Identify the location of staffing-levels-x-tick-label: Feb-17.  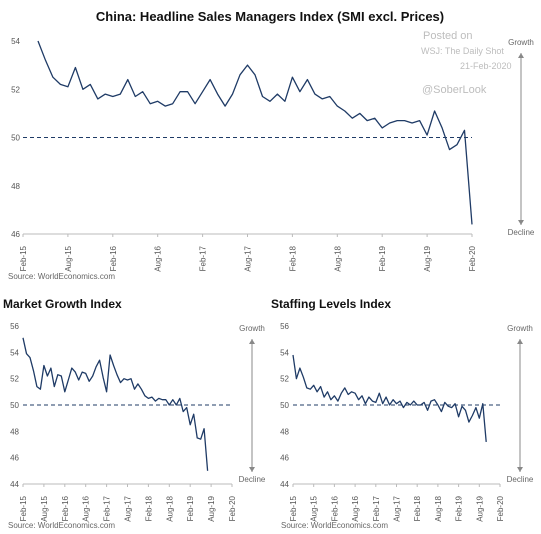
(376, 508).